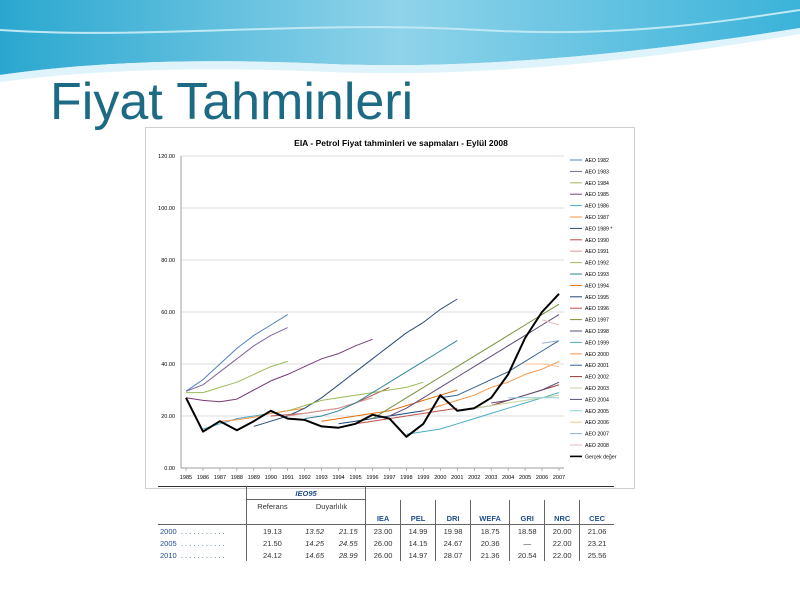  I want to click on legend-entry: Gerçek değer, so click(601, 457).